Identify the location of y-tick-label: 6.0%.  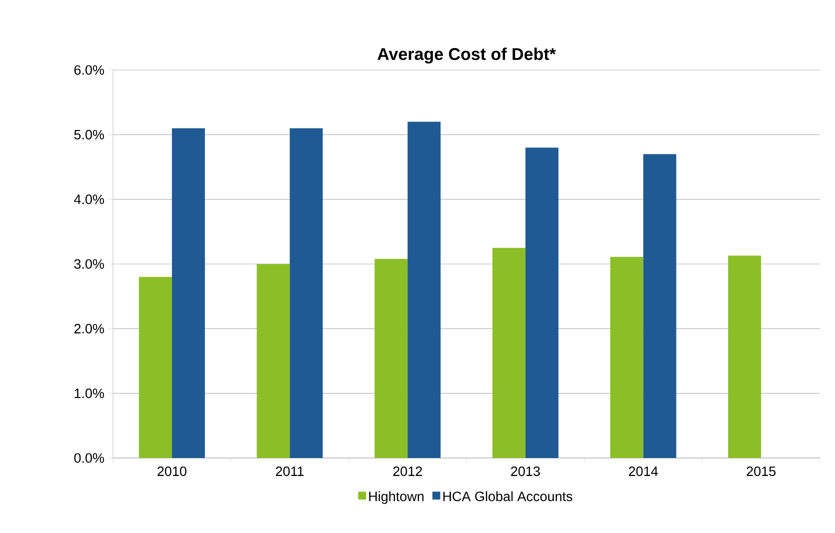
(89, 70).